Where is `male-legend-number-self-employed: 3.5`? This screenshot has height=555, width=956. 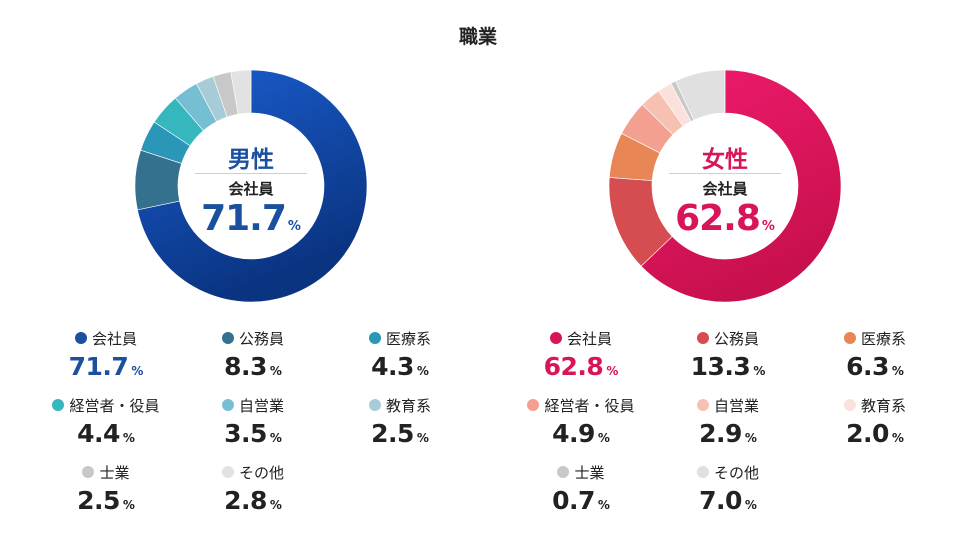 male-legend-number-self-employed: 3.5 is located at coordinates (245, 433).